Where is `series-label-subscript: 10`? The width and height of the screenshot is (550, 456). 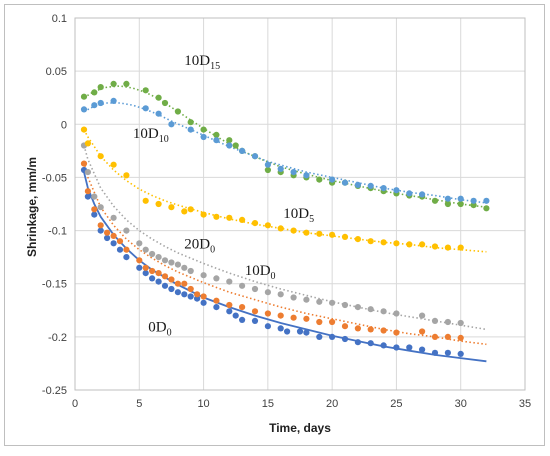 series-label-subscript: 10 is located at coordinates (164, 139).